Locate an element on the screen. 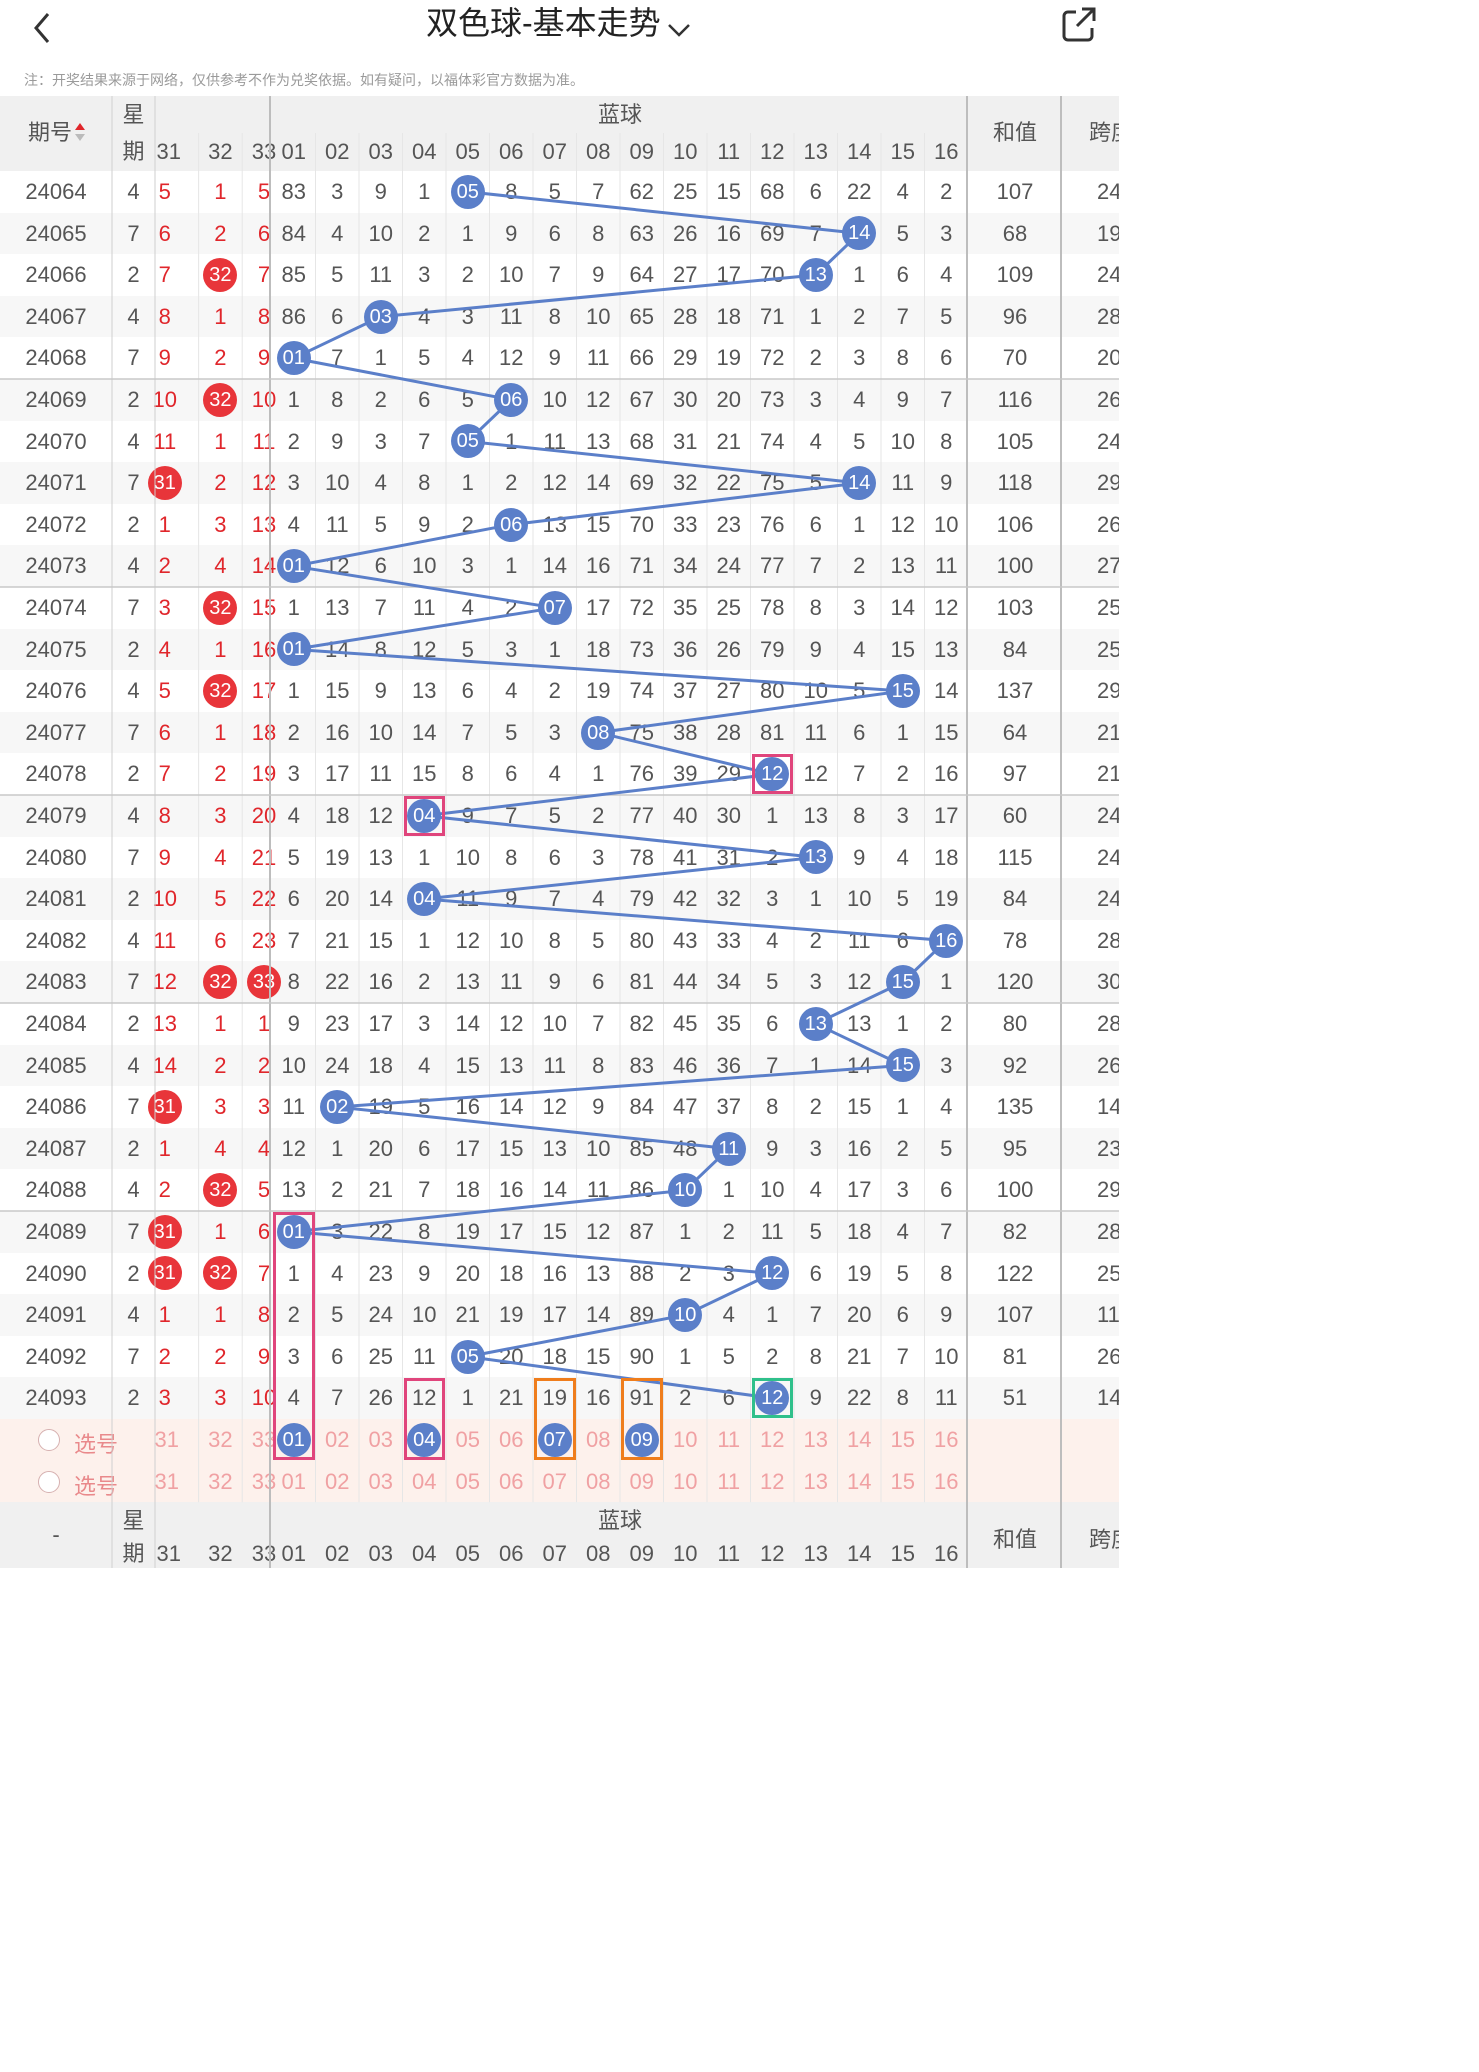  blue-cell: 21 is located at coordinates (380, 1190).